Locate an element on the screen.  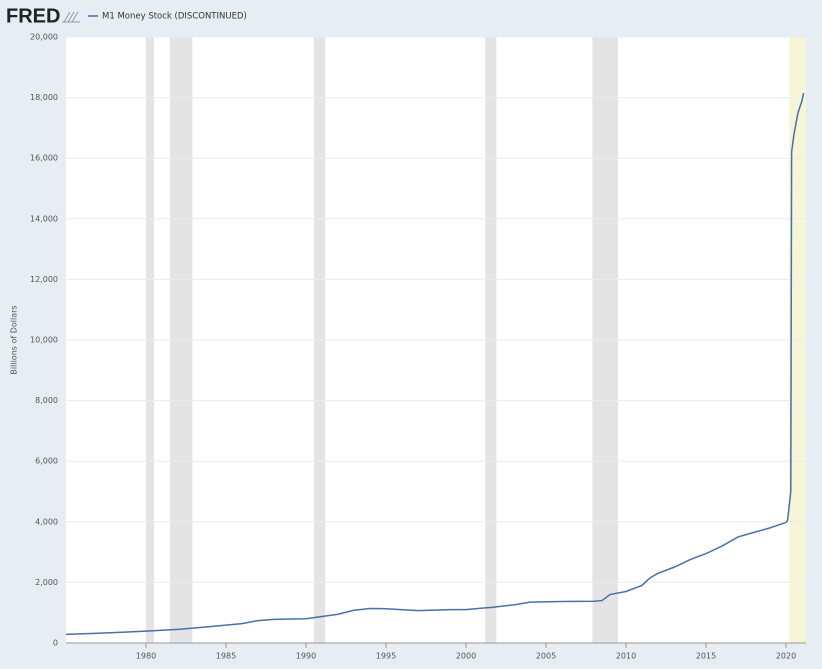
y-tick-label: 0 is located at coordinates (55, 643).